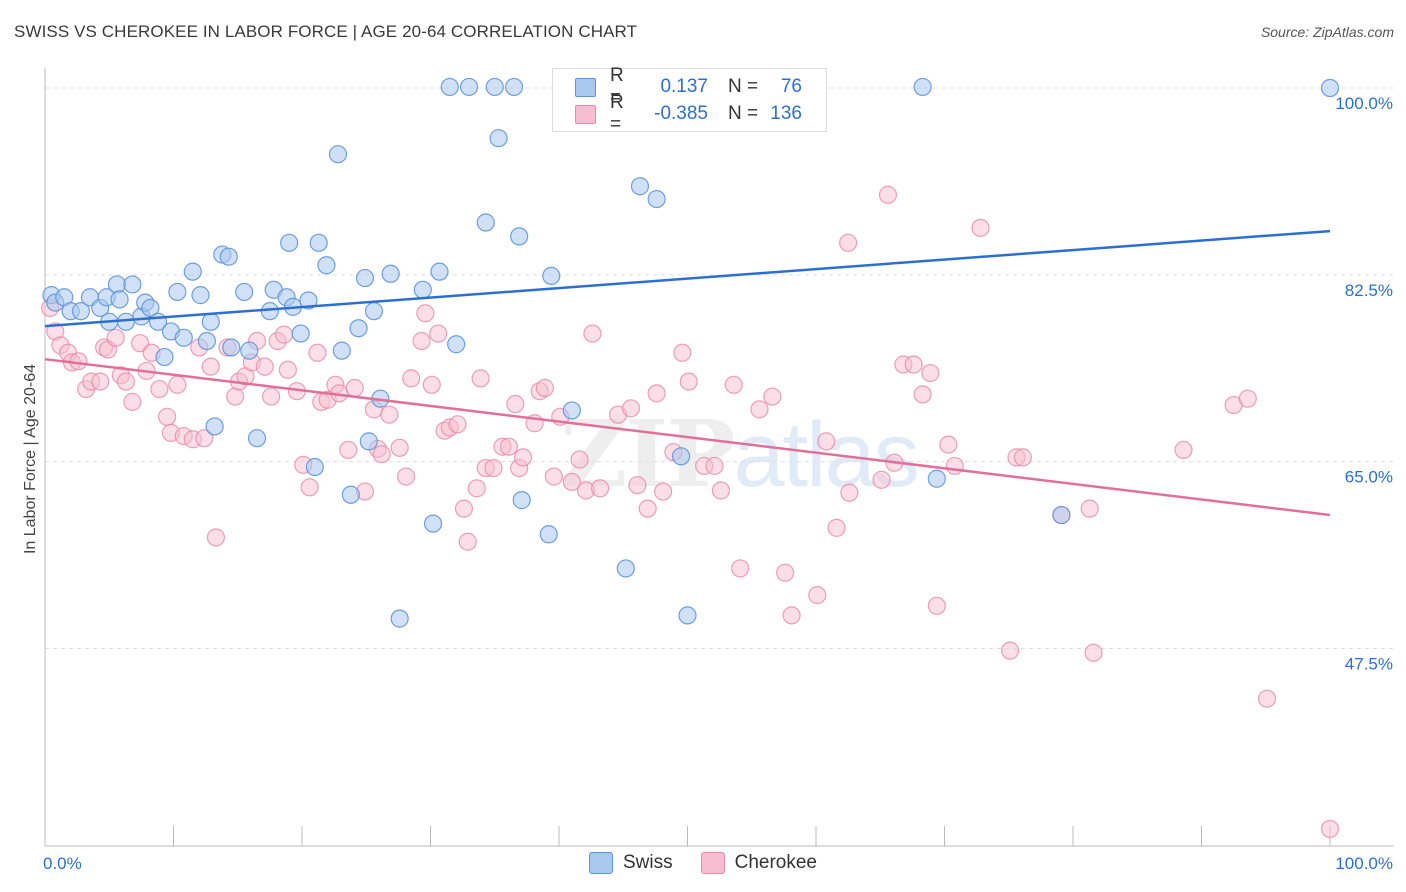  I want to click on legend-swiss-n-value: 76, so click(791, 86).